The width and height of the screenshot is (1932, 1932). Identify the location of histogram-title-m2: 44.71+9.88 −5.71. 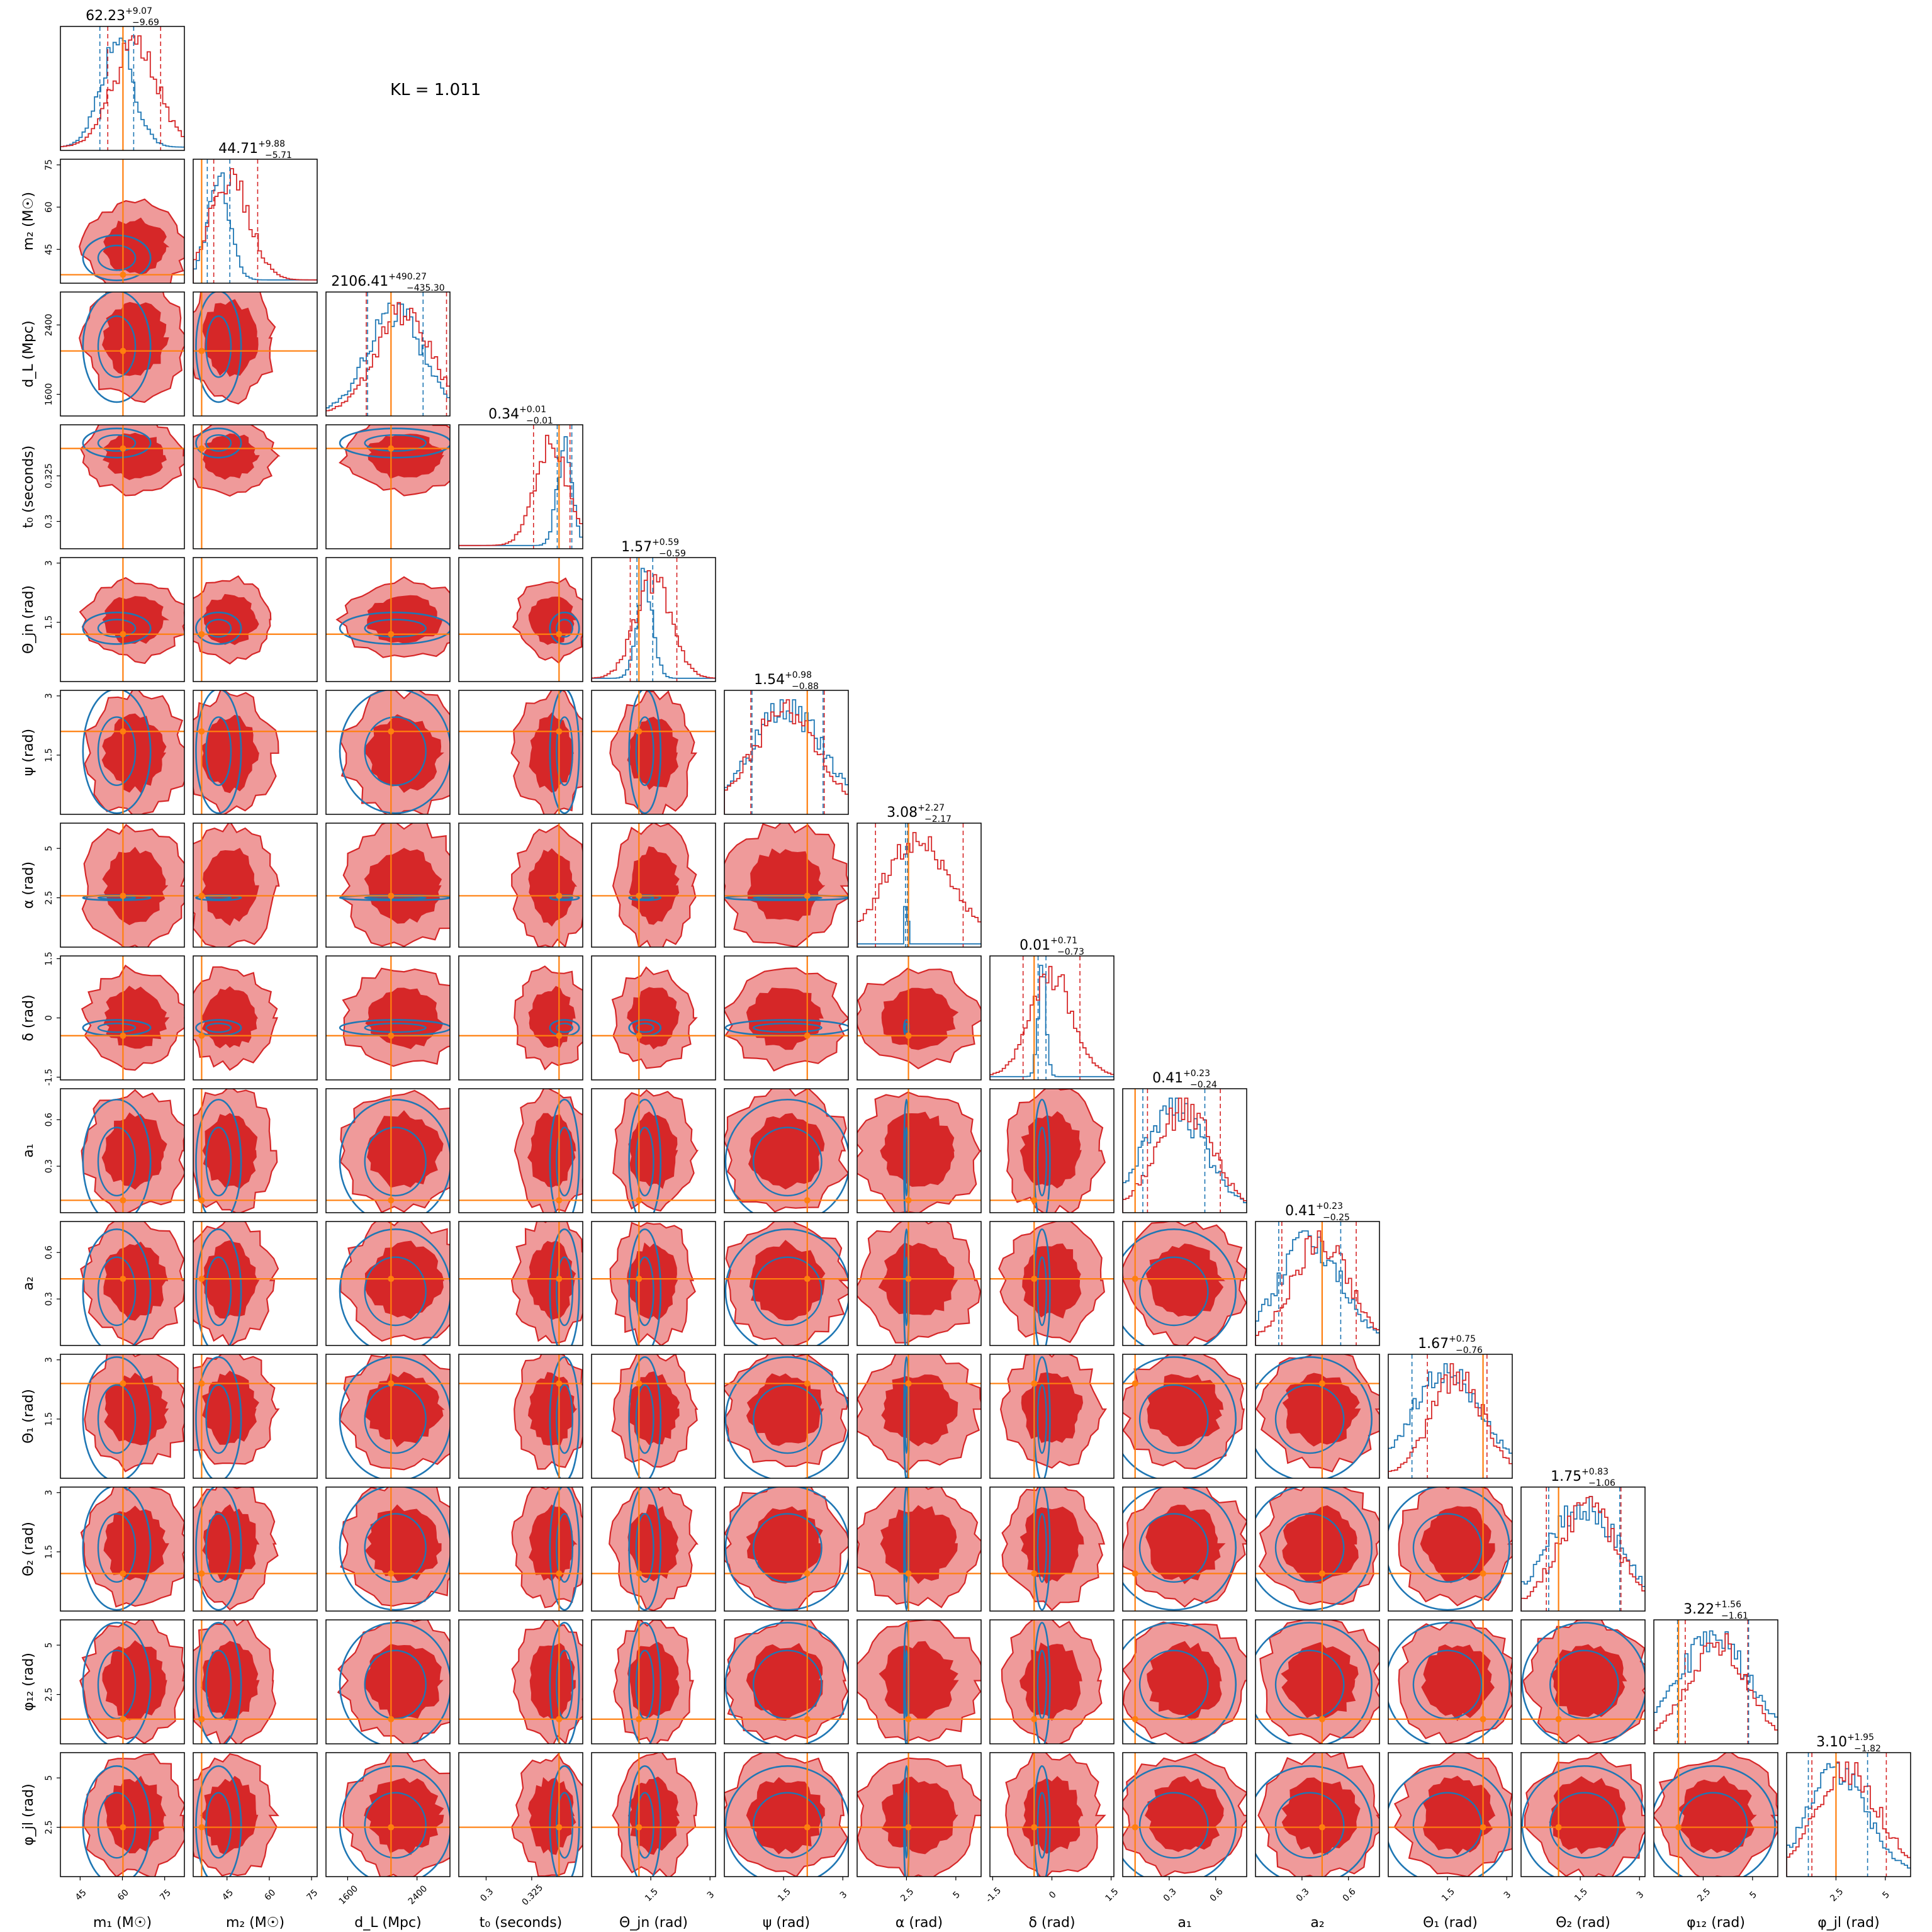
(255, 149).